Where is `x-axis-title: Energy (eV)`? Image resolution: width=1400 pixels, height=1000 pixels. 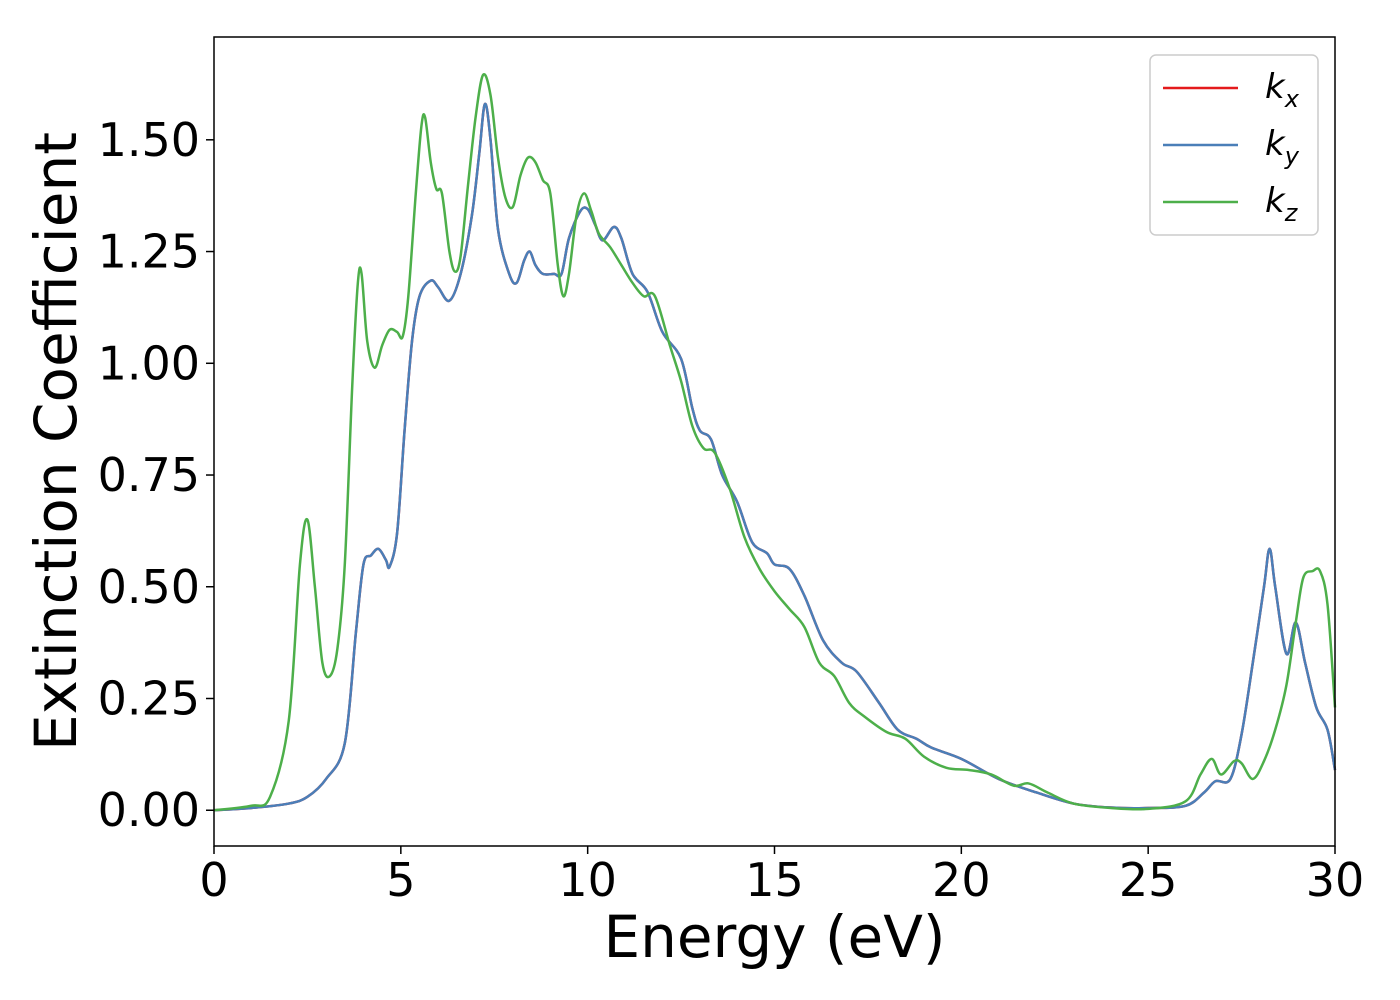
x-axis-title: Energy (eV) is located at coordinates (774, 937).